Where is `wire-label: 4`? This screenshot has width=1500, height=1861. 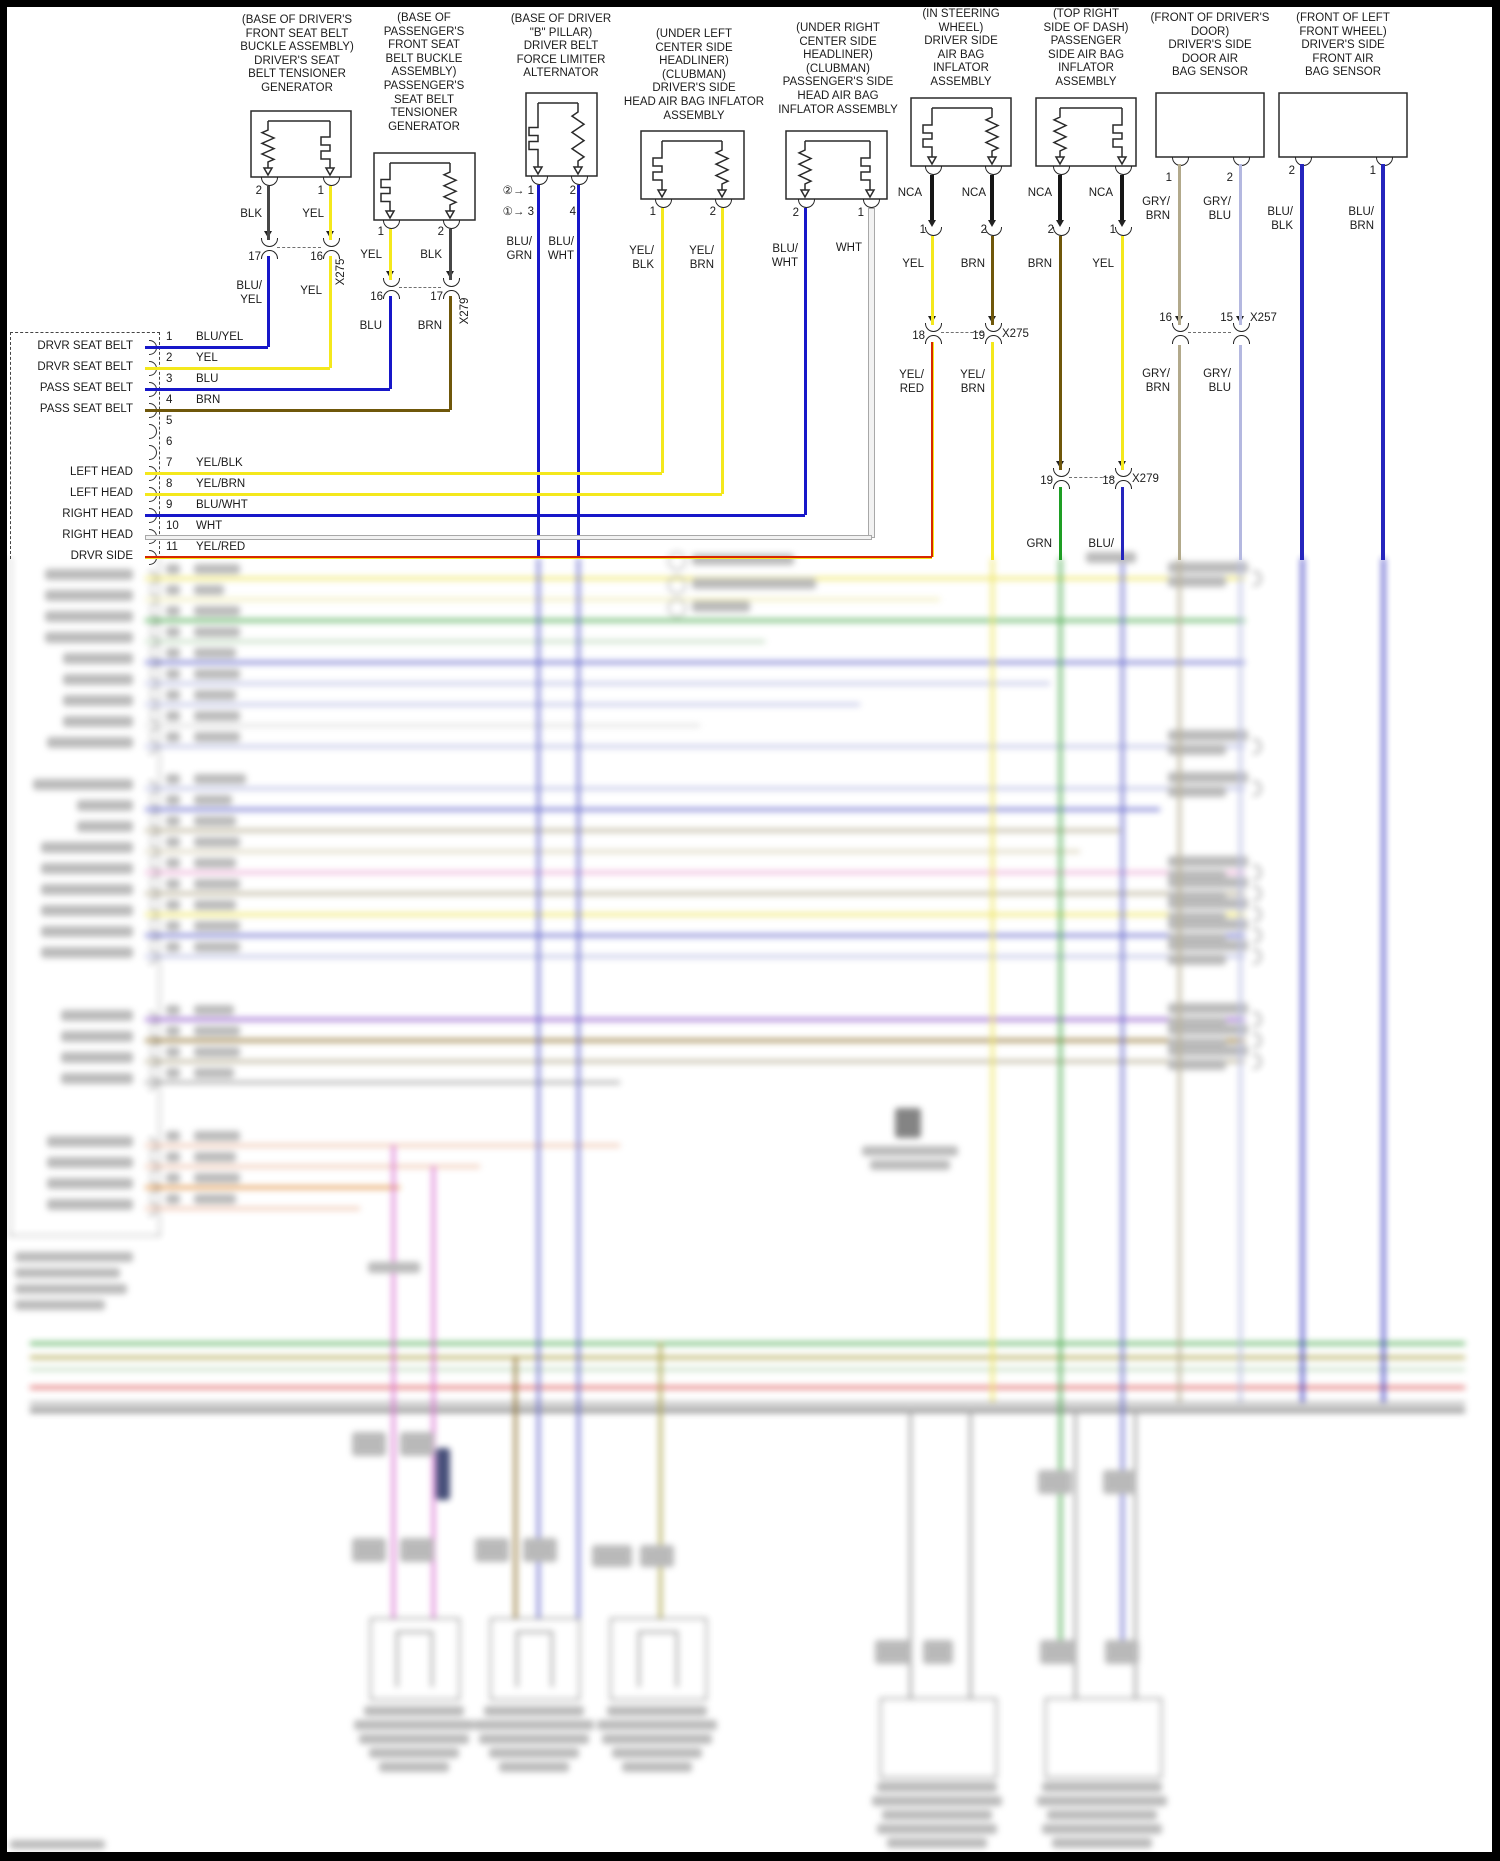
wire-label: 4 is located at coordinates (572, 212).